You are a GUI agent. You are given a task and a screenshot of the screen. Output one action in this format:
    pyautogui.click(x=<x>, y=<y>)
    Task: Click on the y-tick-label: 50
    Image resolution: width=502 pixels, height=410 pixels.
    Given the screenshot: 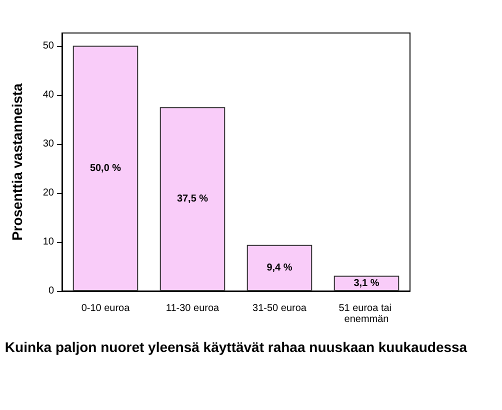 What is the action you would take?
    pyautogui.click(x=48, y=46)
    